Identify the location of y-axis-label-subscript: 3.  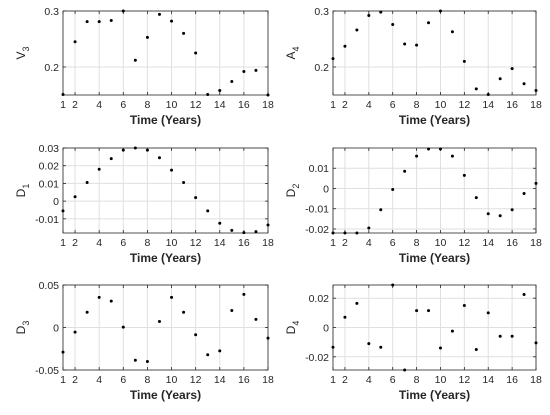
(26, 48).